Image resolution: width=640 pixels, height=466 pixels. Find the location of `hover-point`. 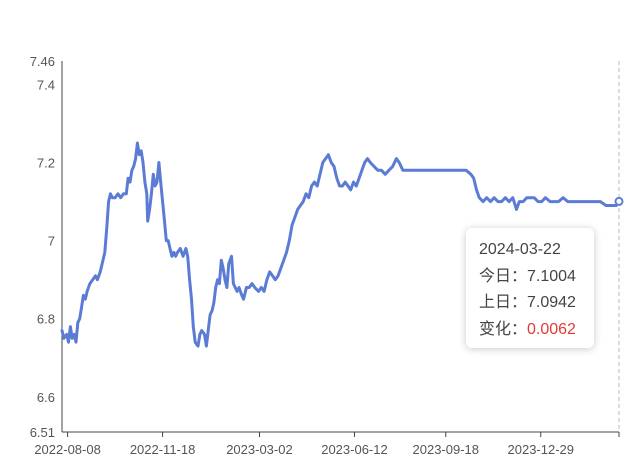

hover-point is located at coordinates (619, 201).